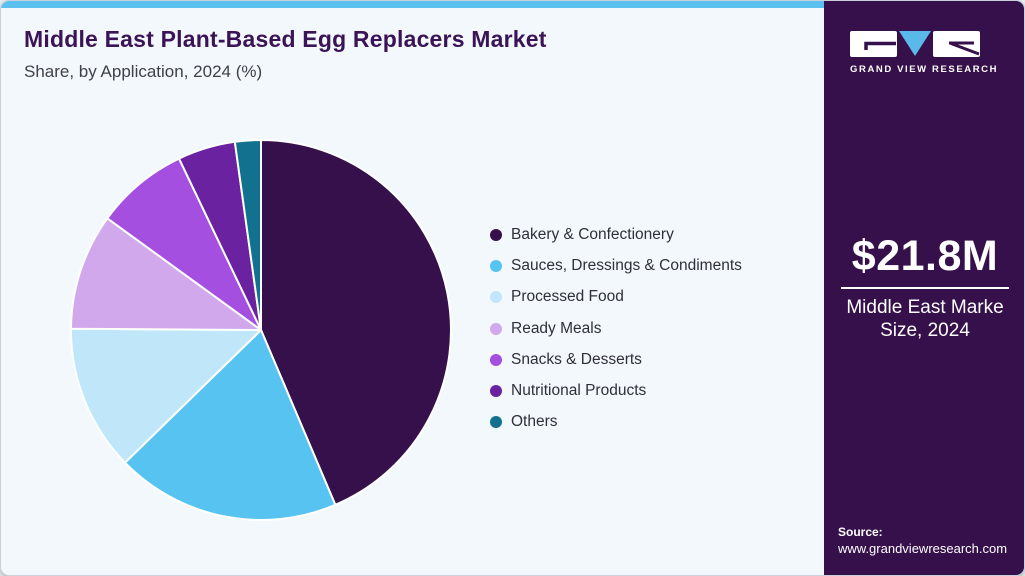 The height and width of the screenshot is (576, 1025). What do you see at coordinates (925, 330) in the screenshot?
I see `market-size-label-line2: Size, 2024` at bounding box center [925, 330].